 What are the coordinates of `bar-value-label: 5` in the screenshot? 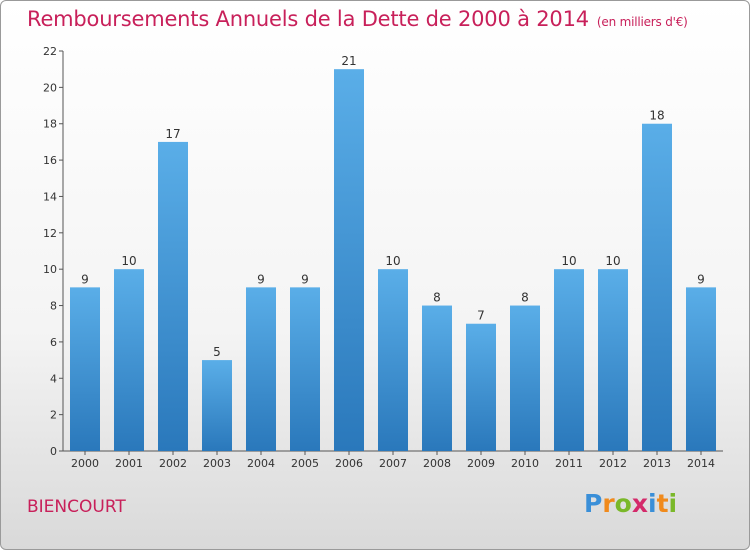 It's located at (217, 352).